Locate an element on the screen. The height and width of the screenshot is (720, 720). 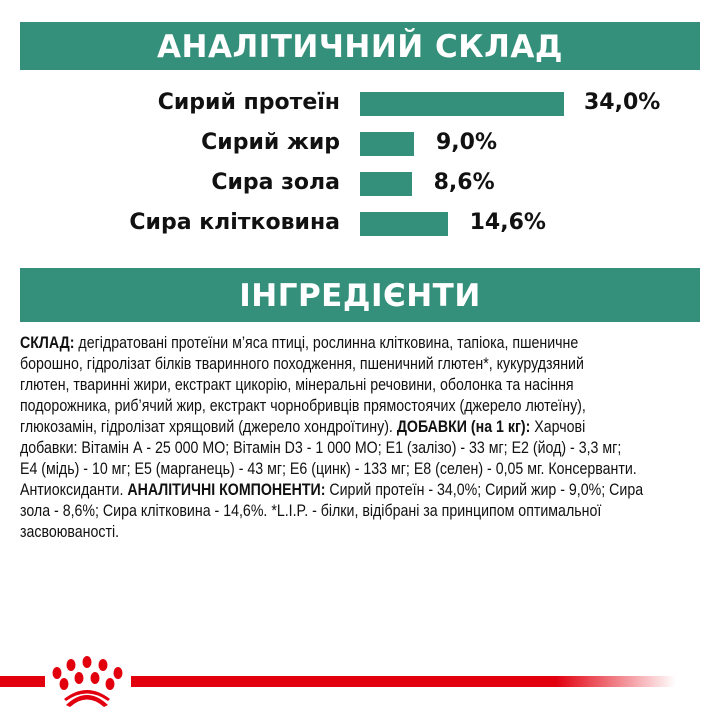
bold-heading: АНАЛІТИЧНІ КОМПОНЕНТИ: is located at coordinates (226, 490).